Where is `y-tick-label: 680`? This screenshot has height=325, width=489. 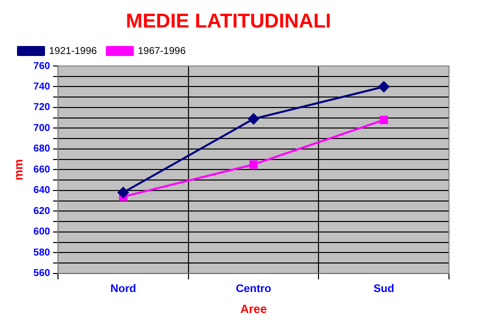
y-tick-label: 680 is located at coordinates (42, 149).